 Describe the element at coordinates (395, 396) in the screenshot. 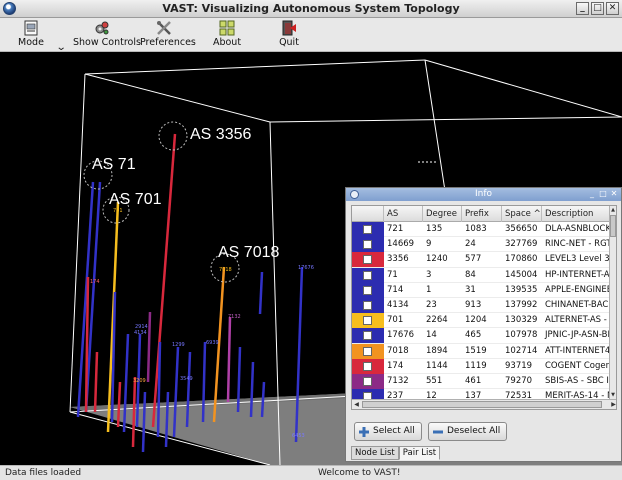

I see `cell-as: 237` at that location.